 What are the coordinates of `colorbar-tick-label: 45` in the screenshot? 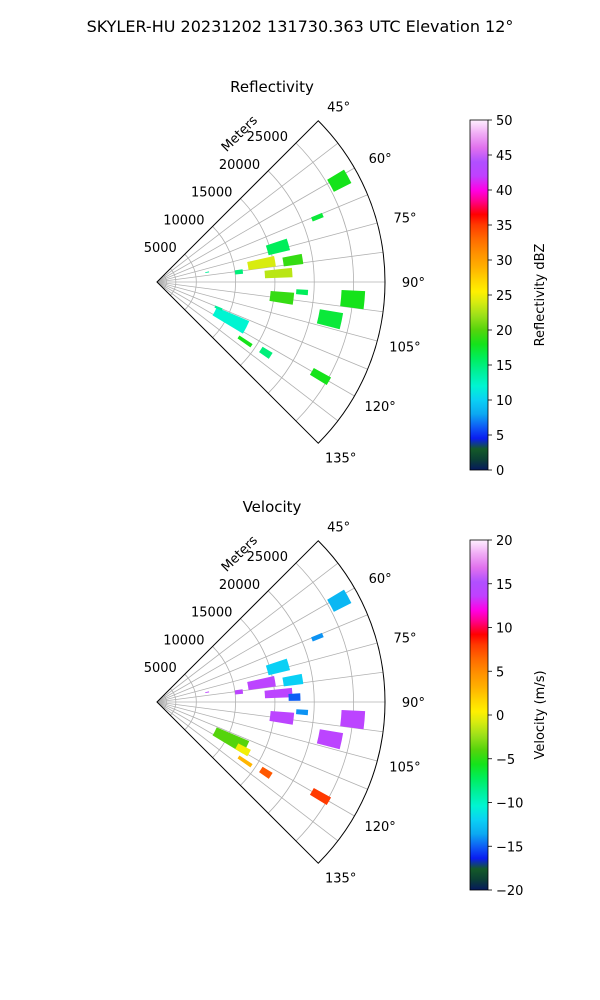 It's located at (504, 156).